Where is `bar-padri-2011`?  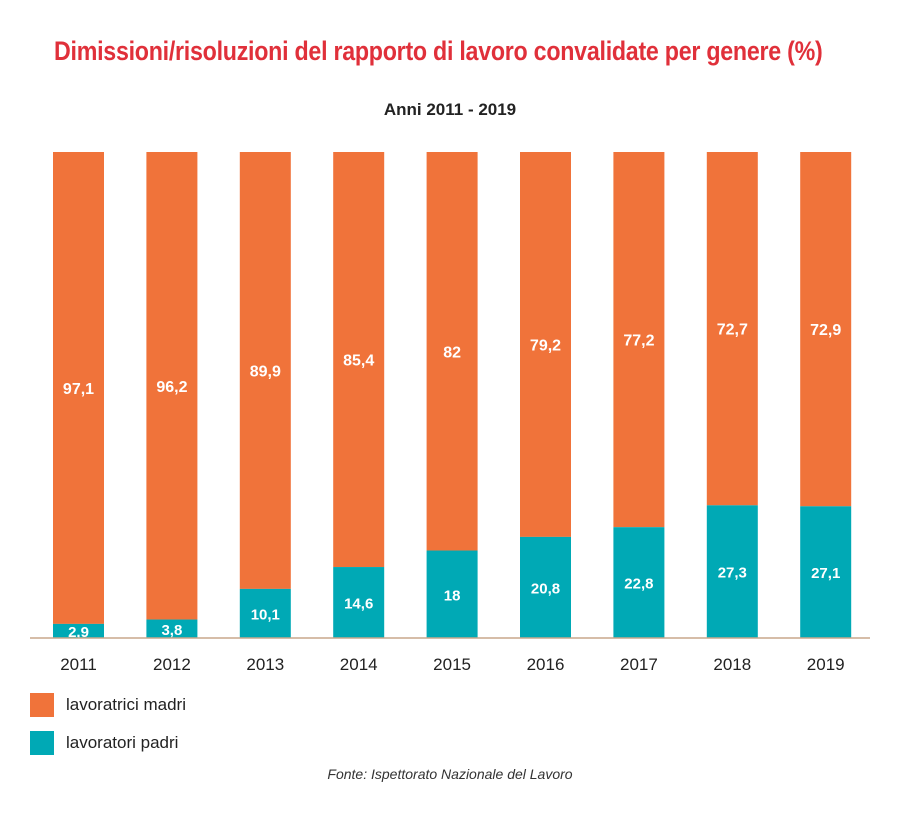 bar-padri-2011 is located at coordinates (78, 630).